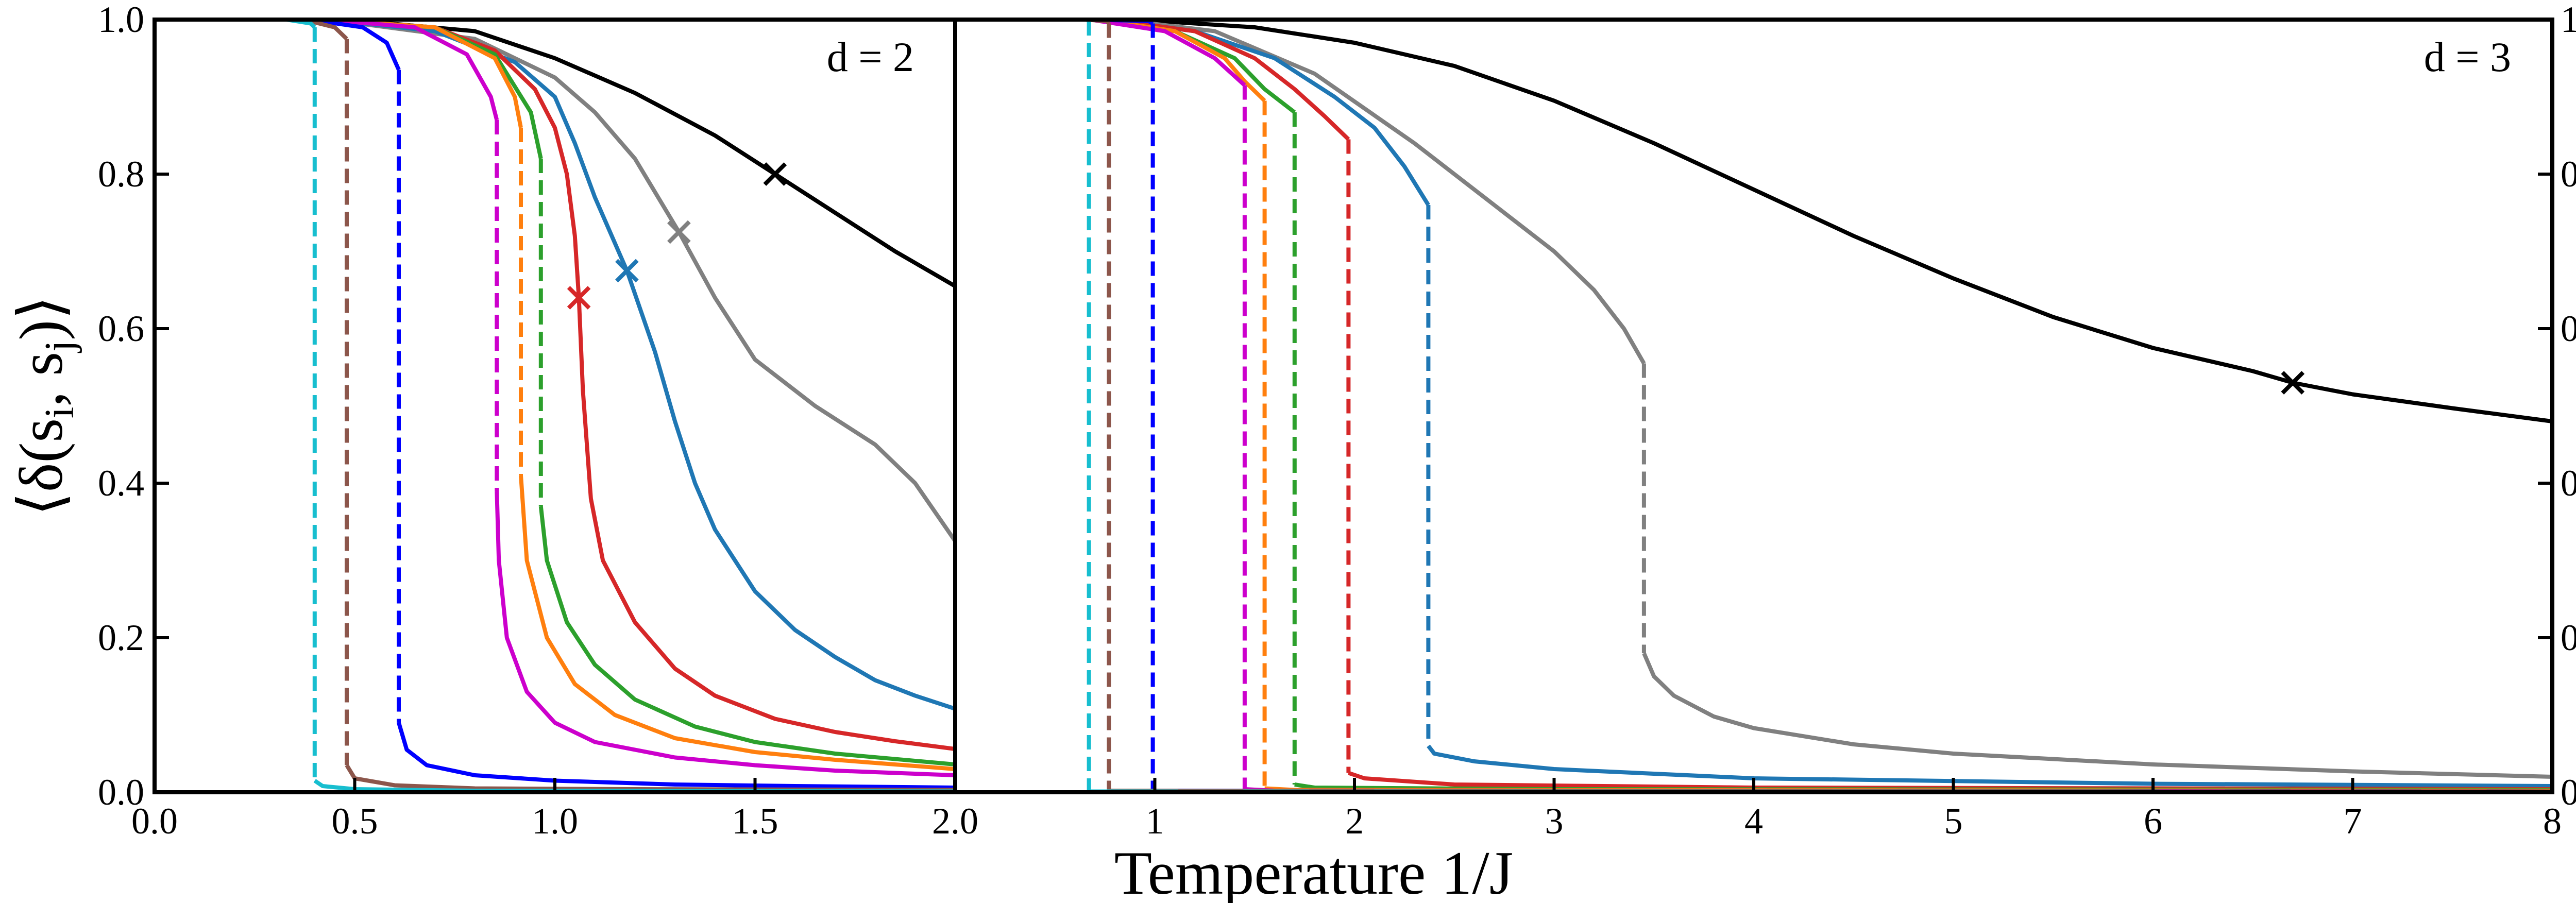 This screenshot has height=903, width=2576. I want to click on x-tick-label: 7, so click(2353, 821).